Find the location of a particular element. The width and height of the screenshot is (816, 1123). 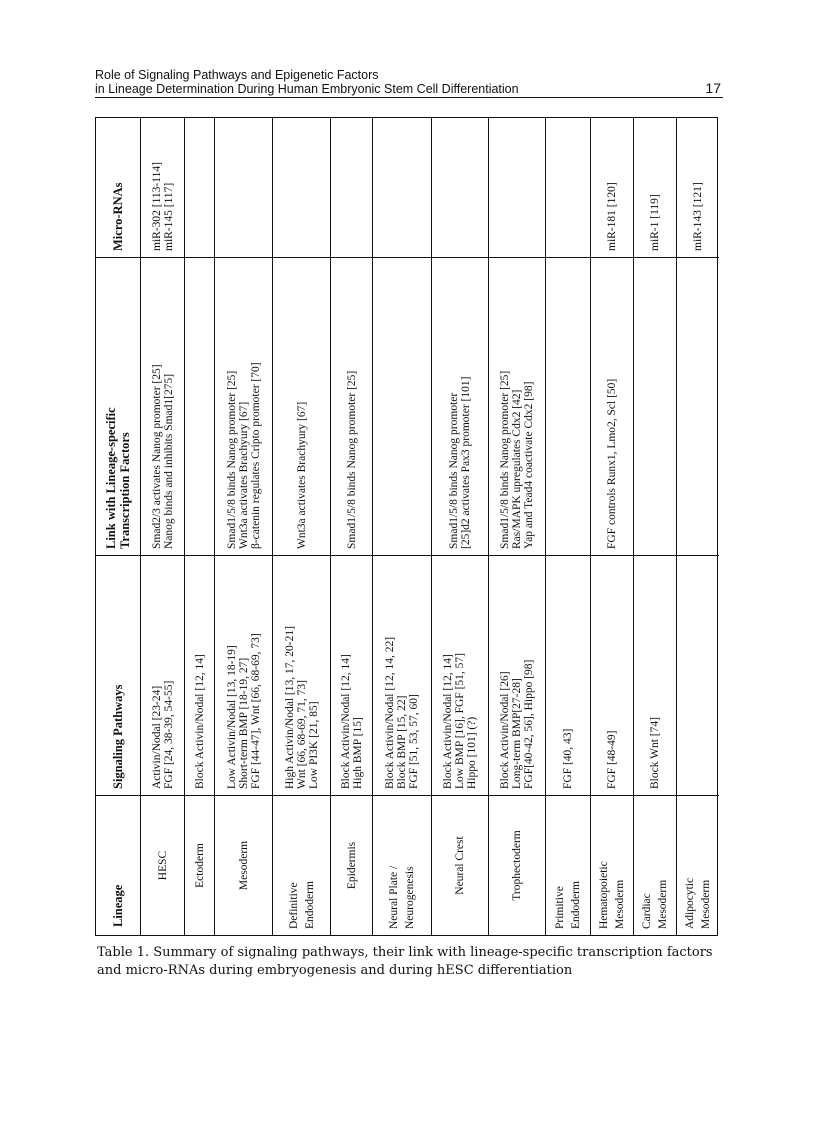

signaling-cell-line: FGF[40-42, 56], Hippo [98] is located at coordinates (529, 724).